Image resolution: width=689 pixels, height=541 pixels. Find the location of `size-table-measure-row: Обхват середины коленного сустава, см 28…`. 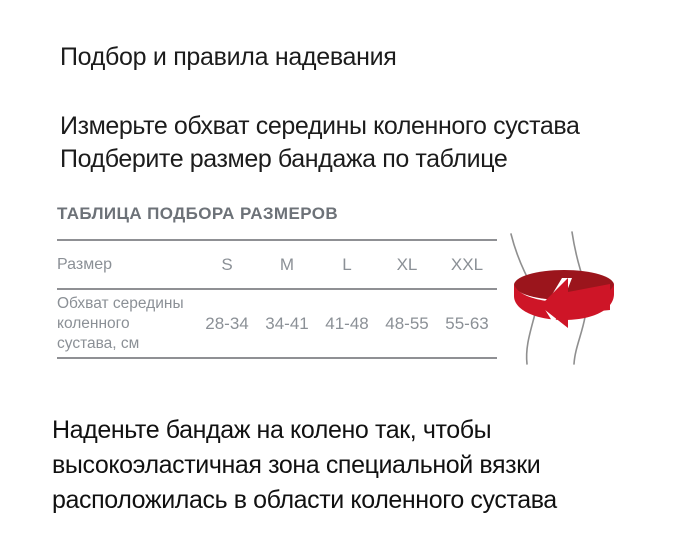

size-table-measure-row: Обхват середины коленного сустава, см 28… is located at coordinates (277, 323).